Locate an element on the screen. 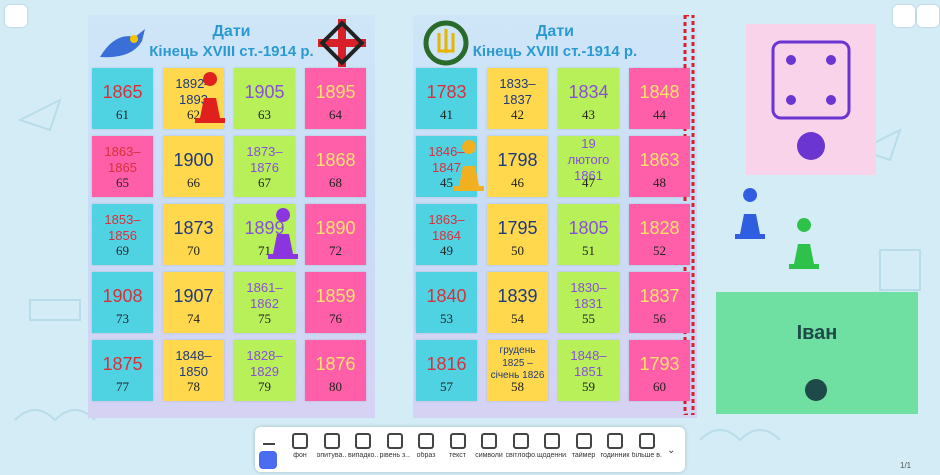  expand-chevron: ⌄ is located at coordinates (671, 450).